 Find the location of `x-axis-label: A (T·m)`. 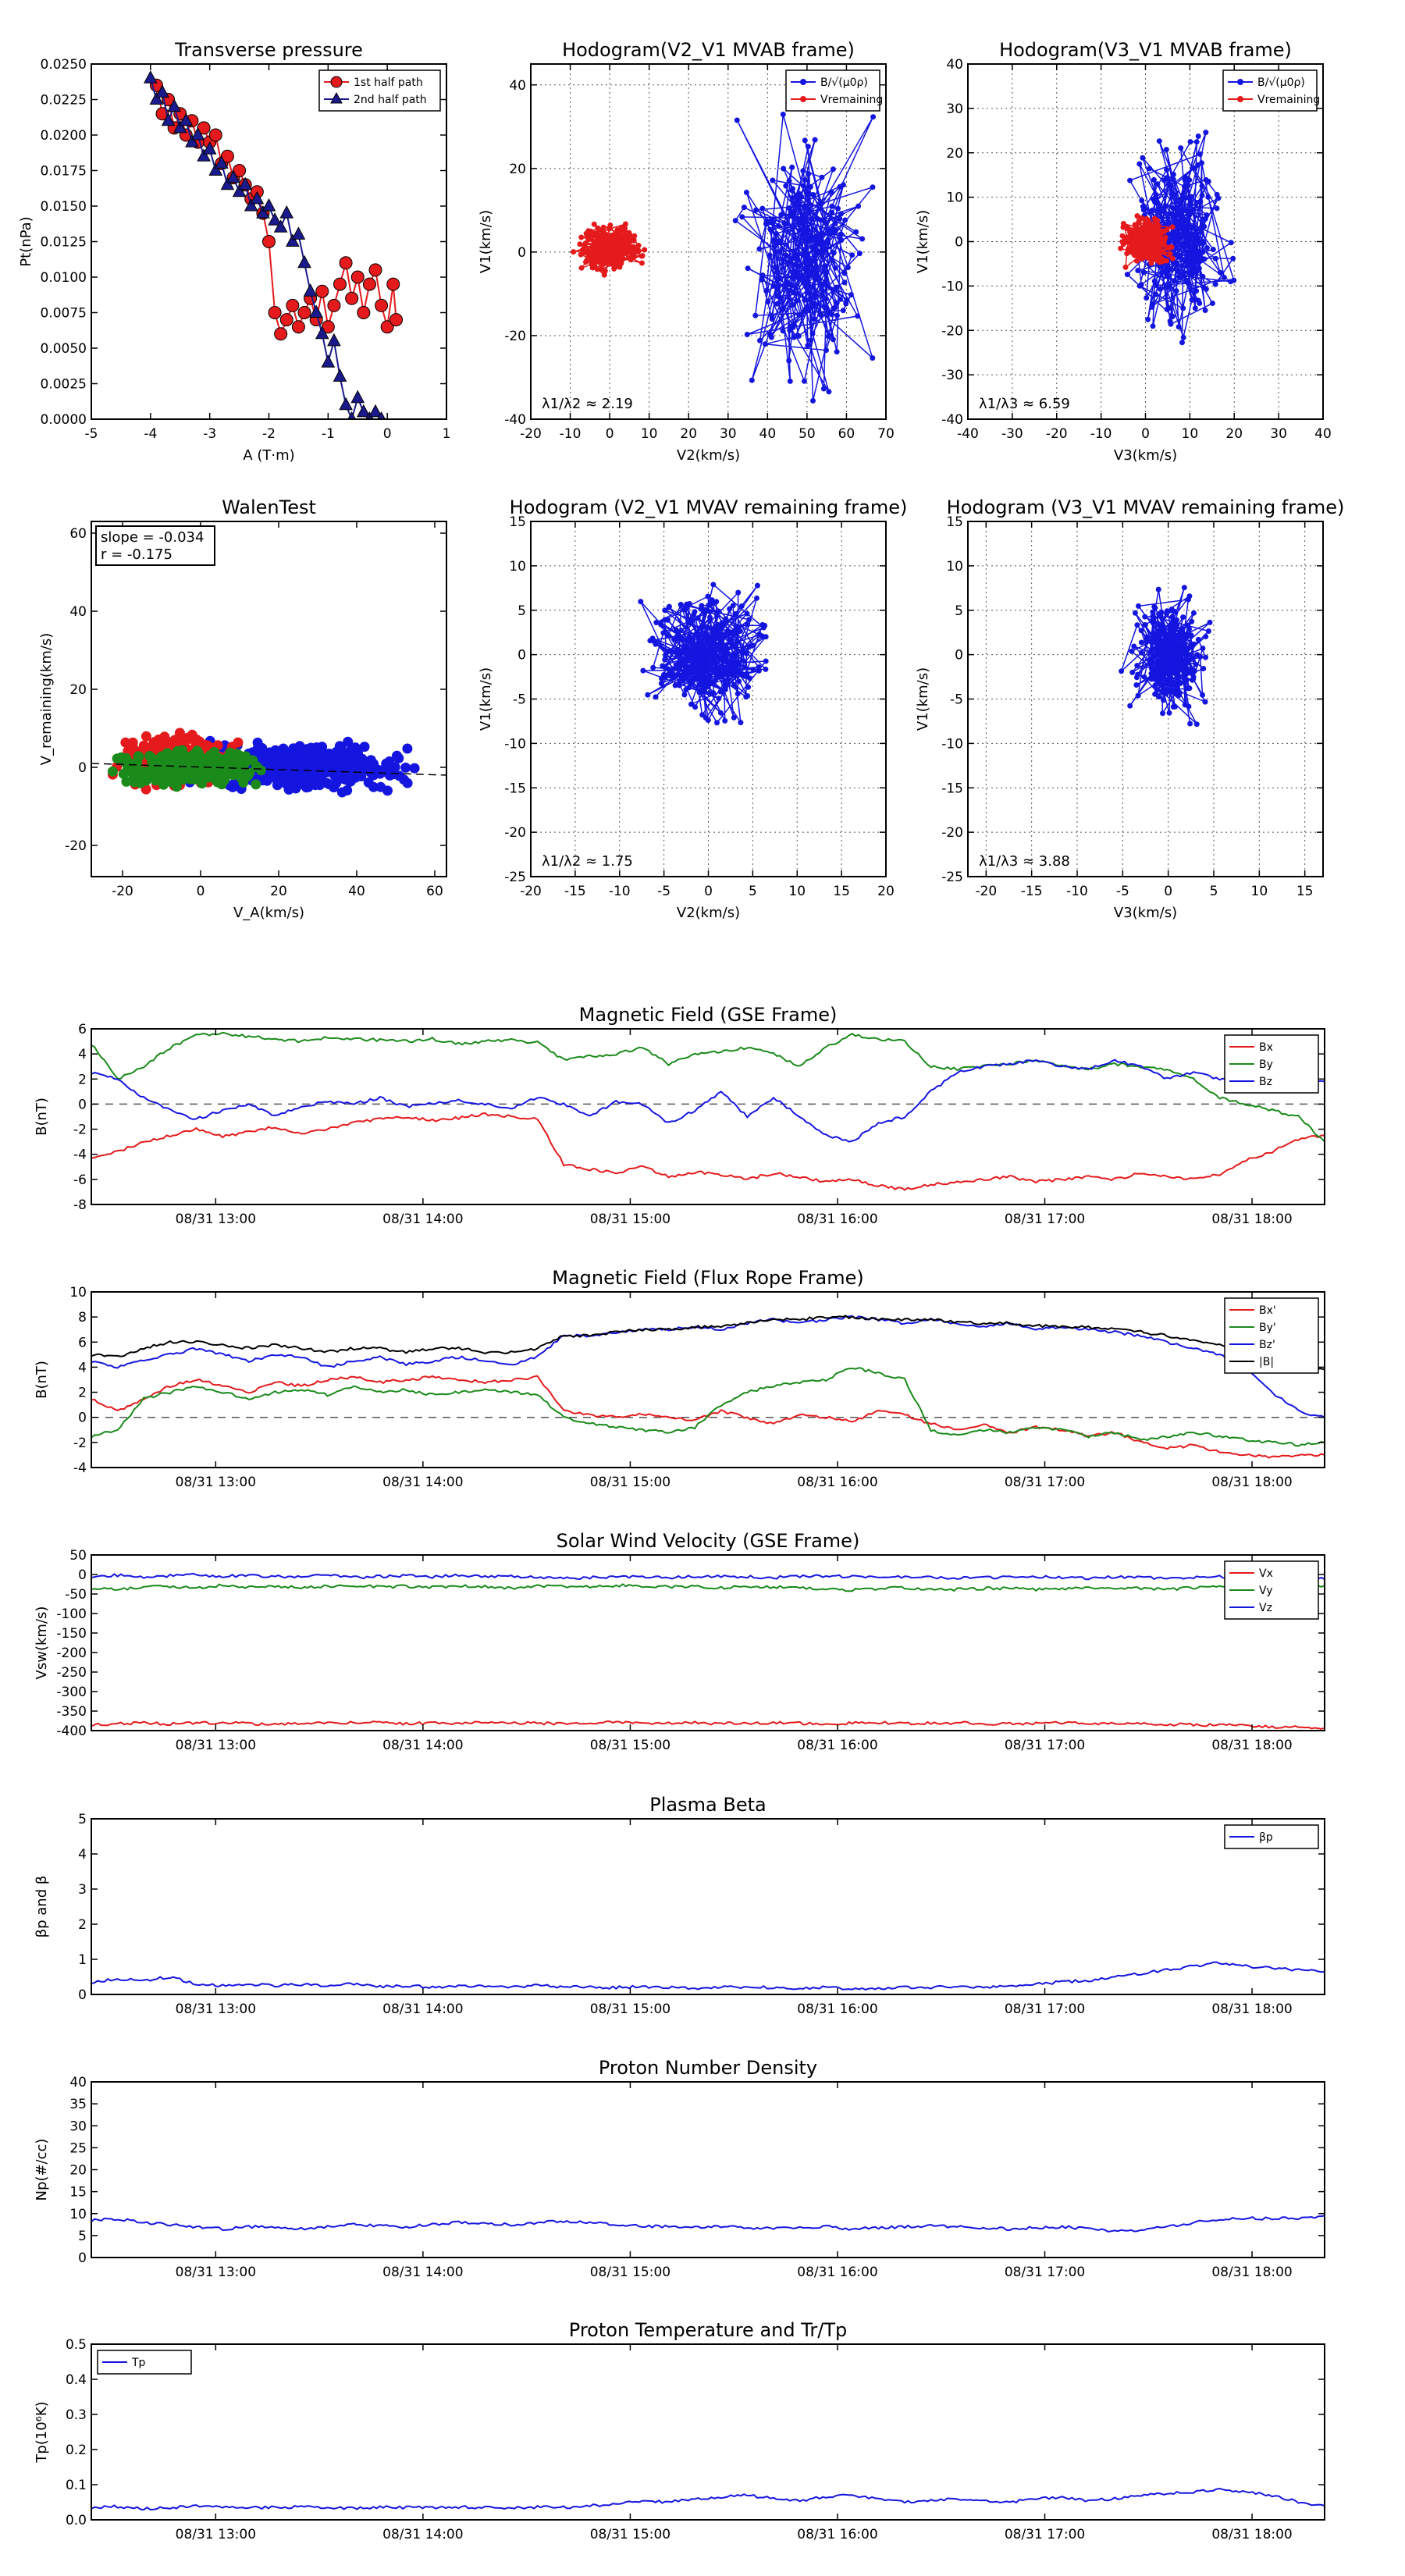

x-axis-label: A (T·m) is located at coordinates (269, 455).